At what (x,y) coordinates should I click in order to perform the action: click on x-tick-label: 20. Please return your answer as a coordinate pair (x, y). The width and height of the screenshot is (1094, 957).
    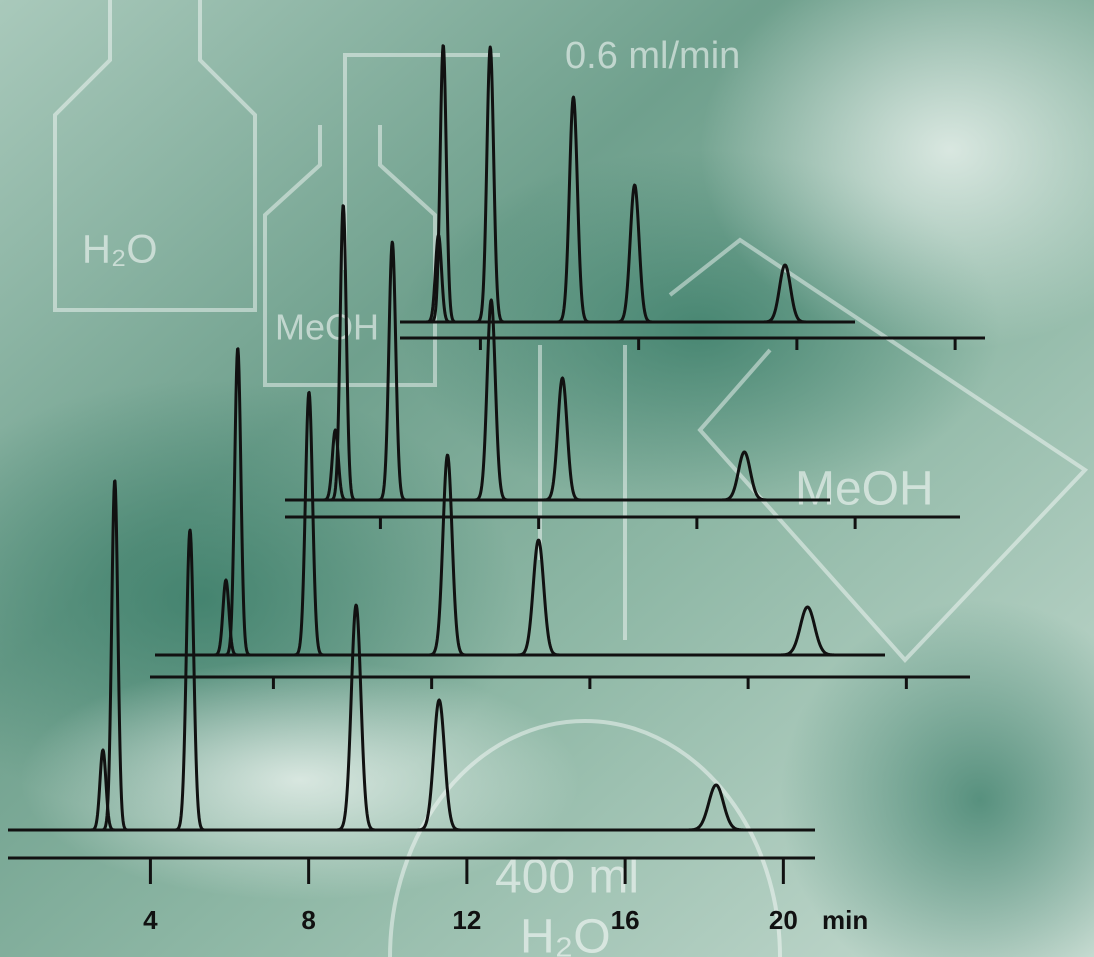
    Looking at the image, I should click on (783, 920).